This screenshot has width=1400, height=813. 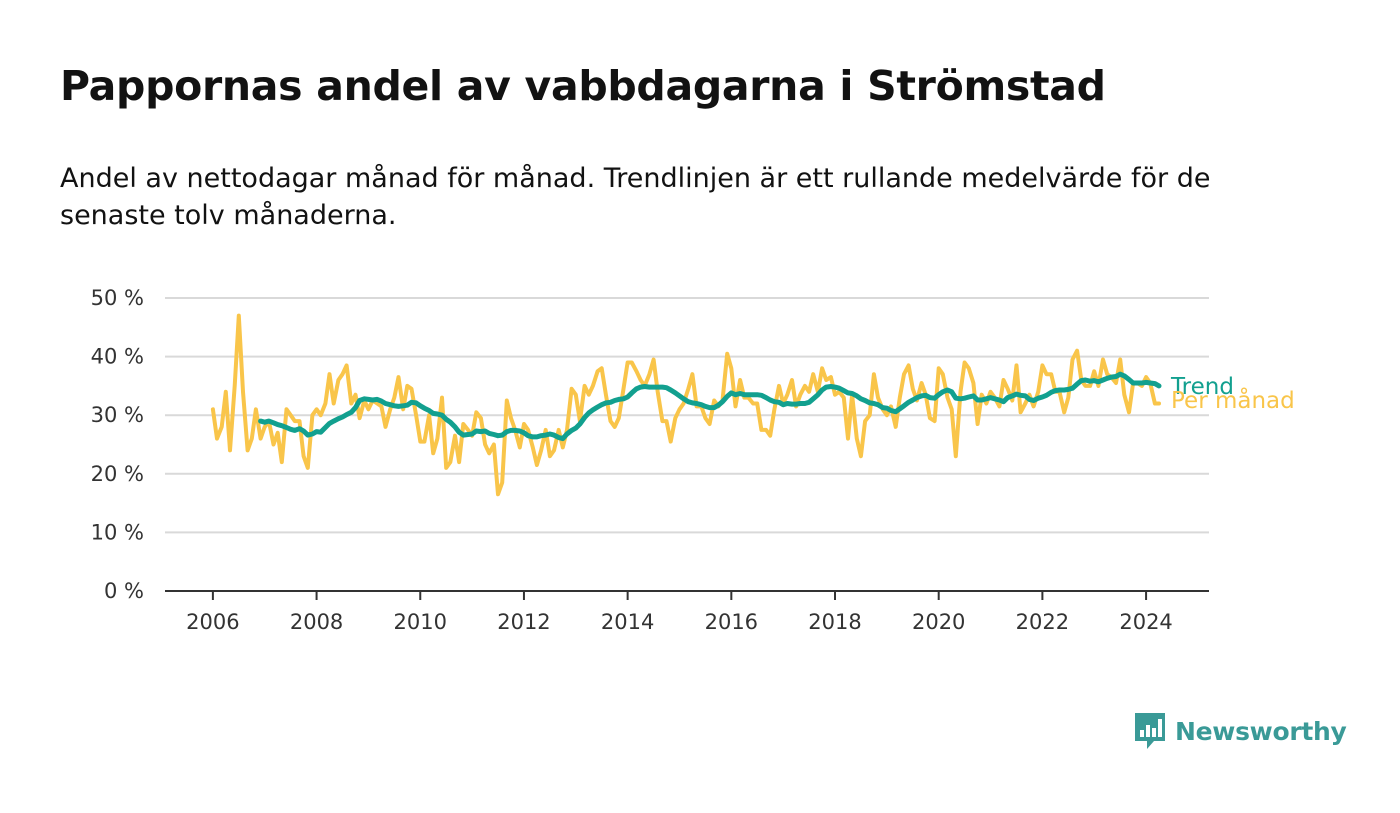 I want to click on x-tick-label: 2006, so click(x=212, y=622).